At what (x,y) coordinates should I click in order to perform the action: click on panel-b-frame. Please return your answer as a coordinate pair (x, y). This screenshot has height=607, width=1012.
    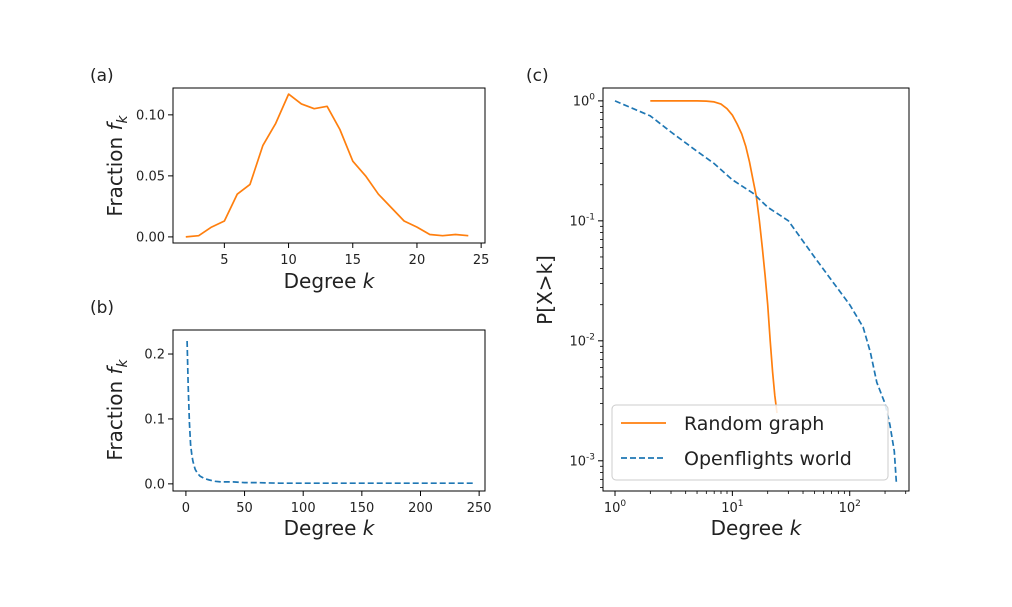
    Looking at the image, I should click on (329, 410).